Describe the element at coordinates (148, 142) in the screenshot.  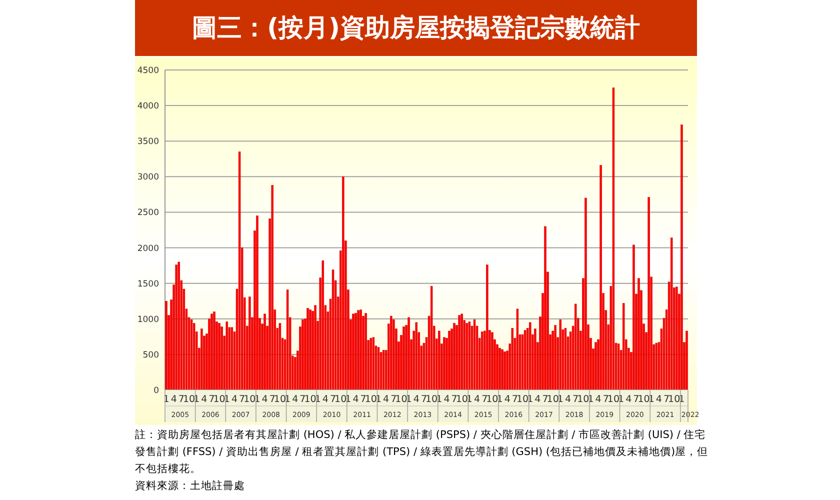
I see `y-tick-label: 3500` at that location.